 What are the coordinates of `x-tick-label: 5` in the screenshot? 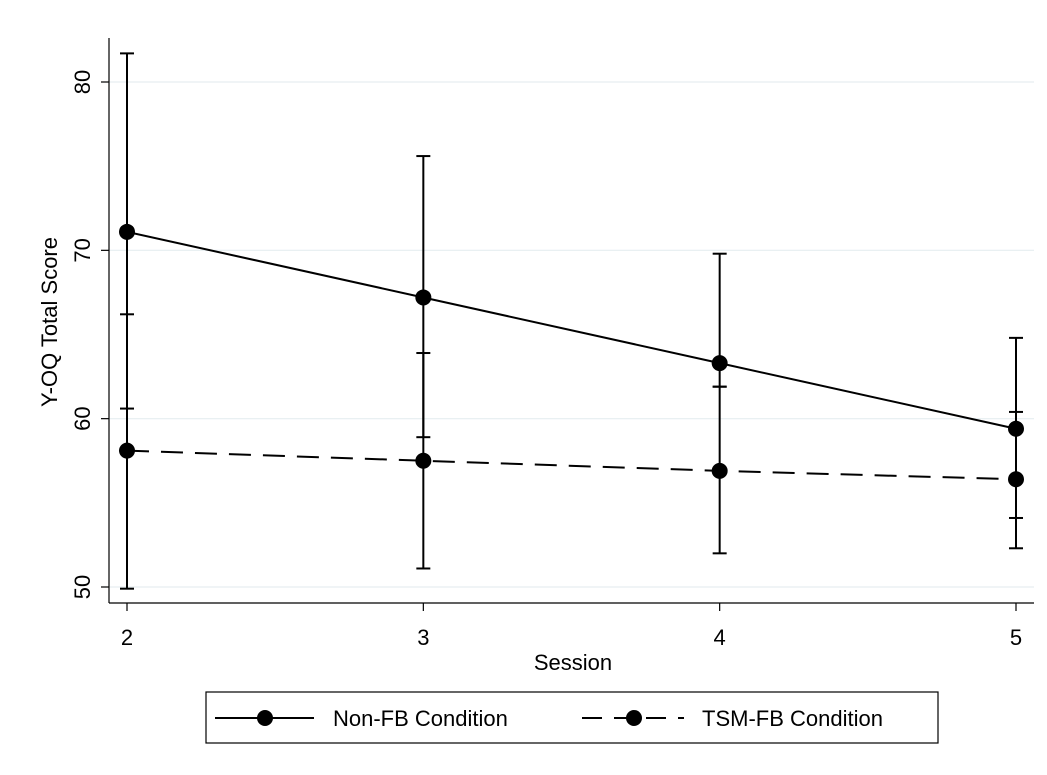 It's located at (1016, 637).